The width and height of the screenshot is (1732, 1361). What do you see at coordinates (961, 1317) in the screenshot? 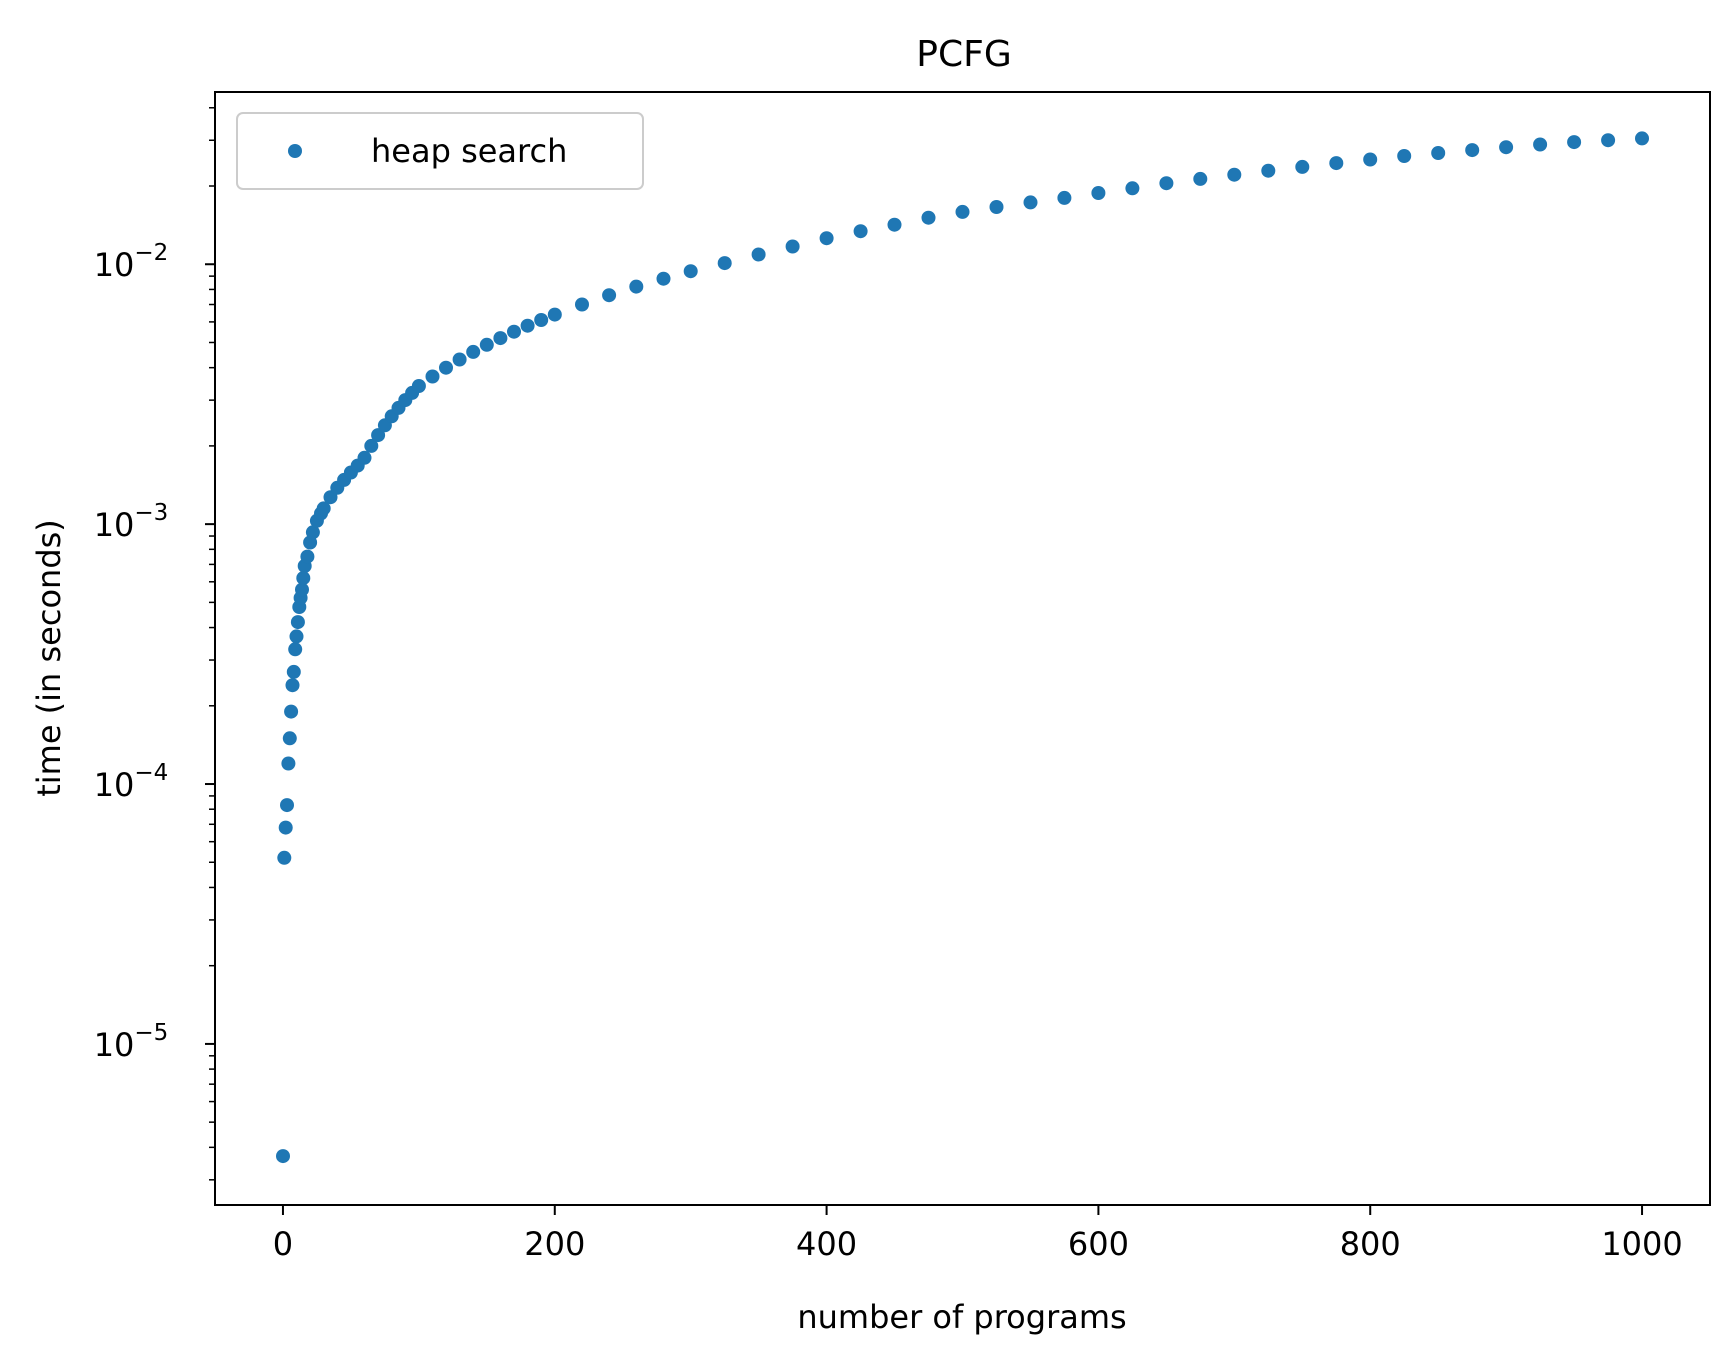
I see `x-axis-label: number of programs` at bounding box center [961, 1317].